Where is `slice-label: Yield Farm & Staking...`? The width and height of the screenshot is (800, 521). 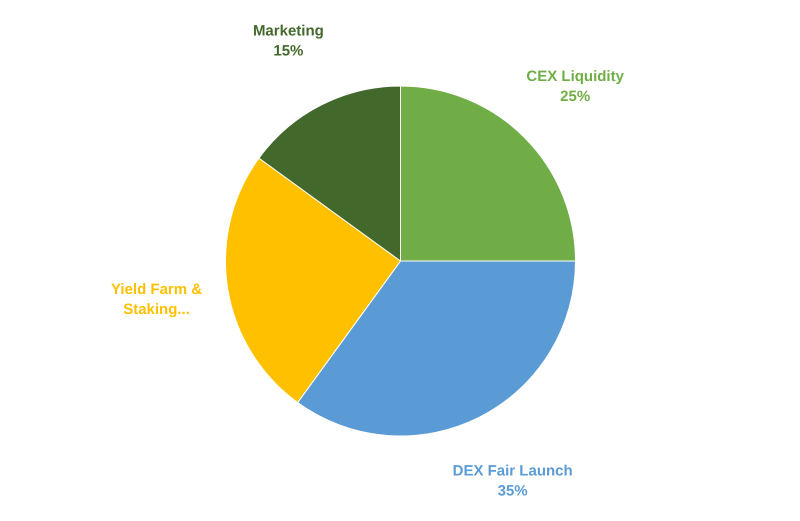 slice-label: Yield Farm & Staking... is located at coordinates (156, 299).